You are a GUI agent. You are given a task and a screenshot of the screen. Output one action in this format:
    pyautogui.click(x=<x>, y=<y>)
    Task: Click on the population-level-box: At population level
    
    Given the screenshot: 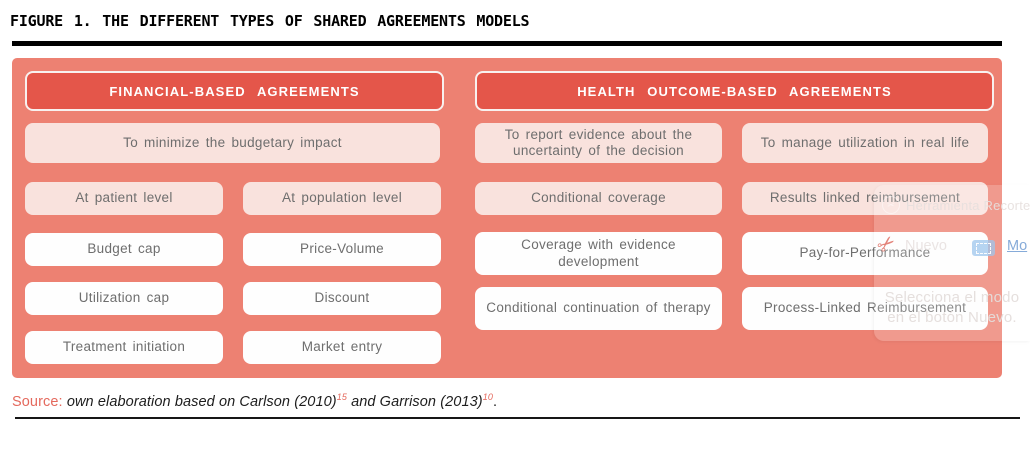 What is the action you would take?
    pyautogui.click(x=342, y=198)
    